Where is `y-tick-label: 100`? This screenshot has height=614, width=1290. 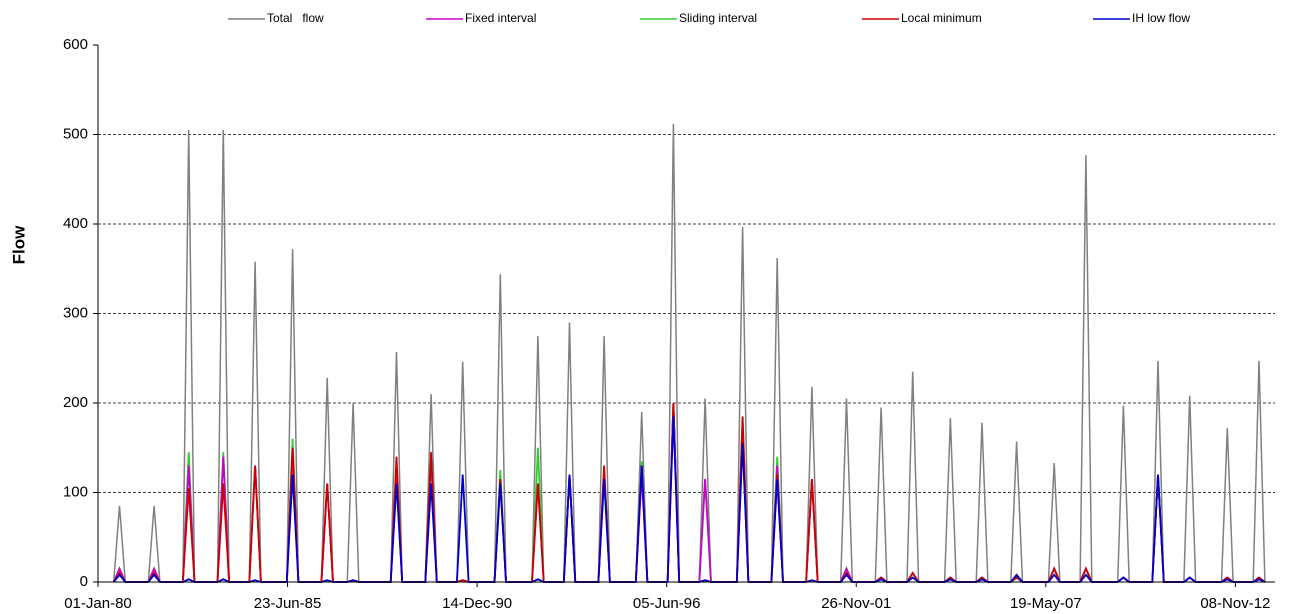 y-tick-label: 100 is located at coordinates (75, 491).